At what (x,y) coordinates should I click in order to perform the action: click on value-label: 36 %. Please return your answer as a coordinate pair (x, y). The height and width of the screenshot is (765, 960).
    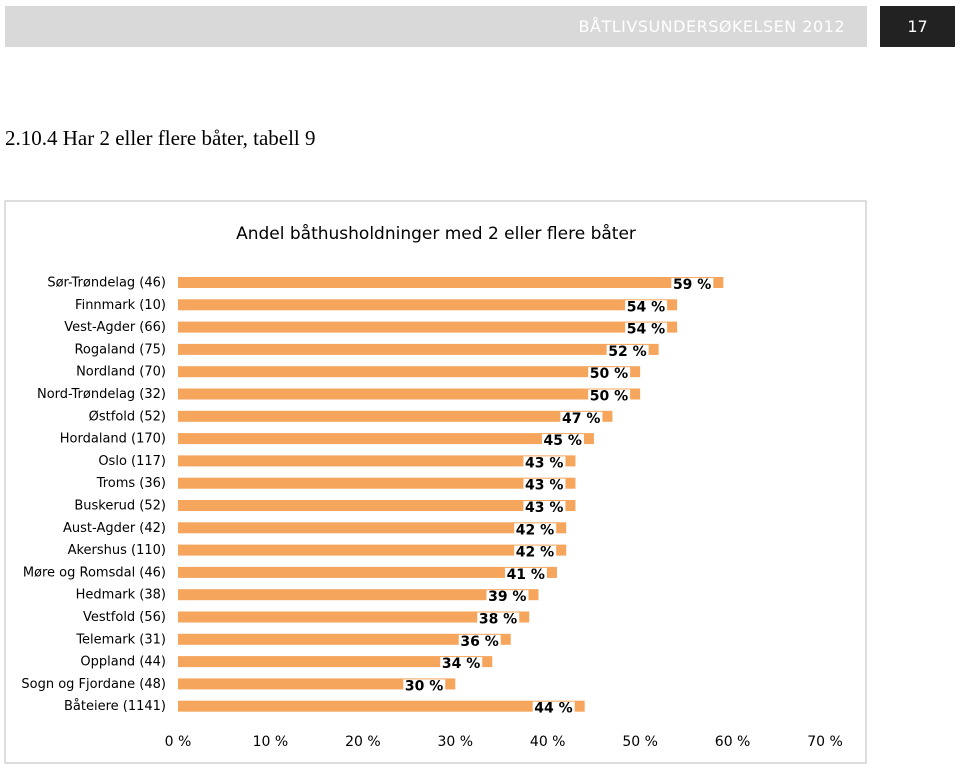
    Looking at the image, I should click on (479, 642).